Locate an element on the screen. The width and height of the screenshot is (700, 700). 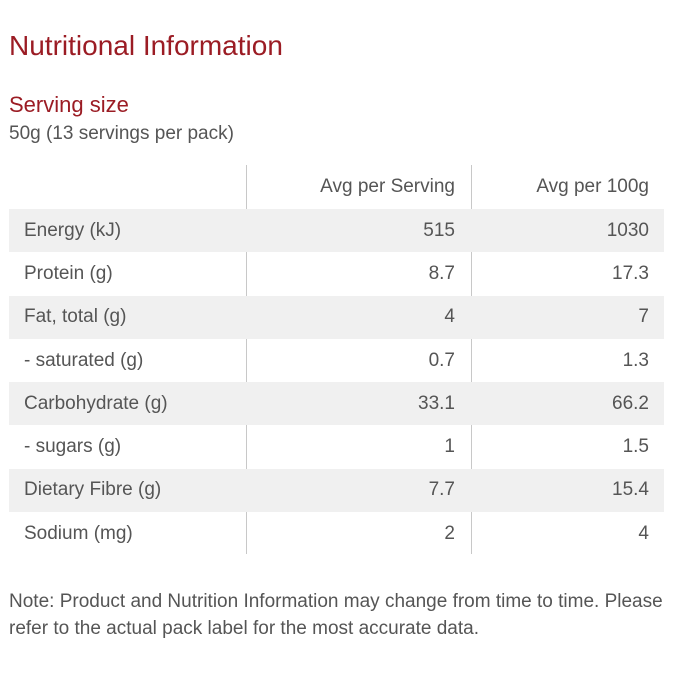
serving-size-value: 50g (13 servings per pack) is located at coordinates (121, 133).